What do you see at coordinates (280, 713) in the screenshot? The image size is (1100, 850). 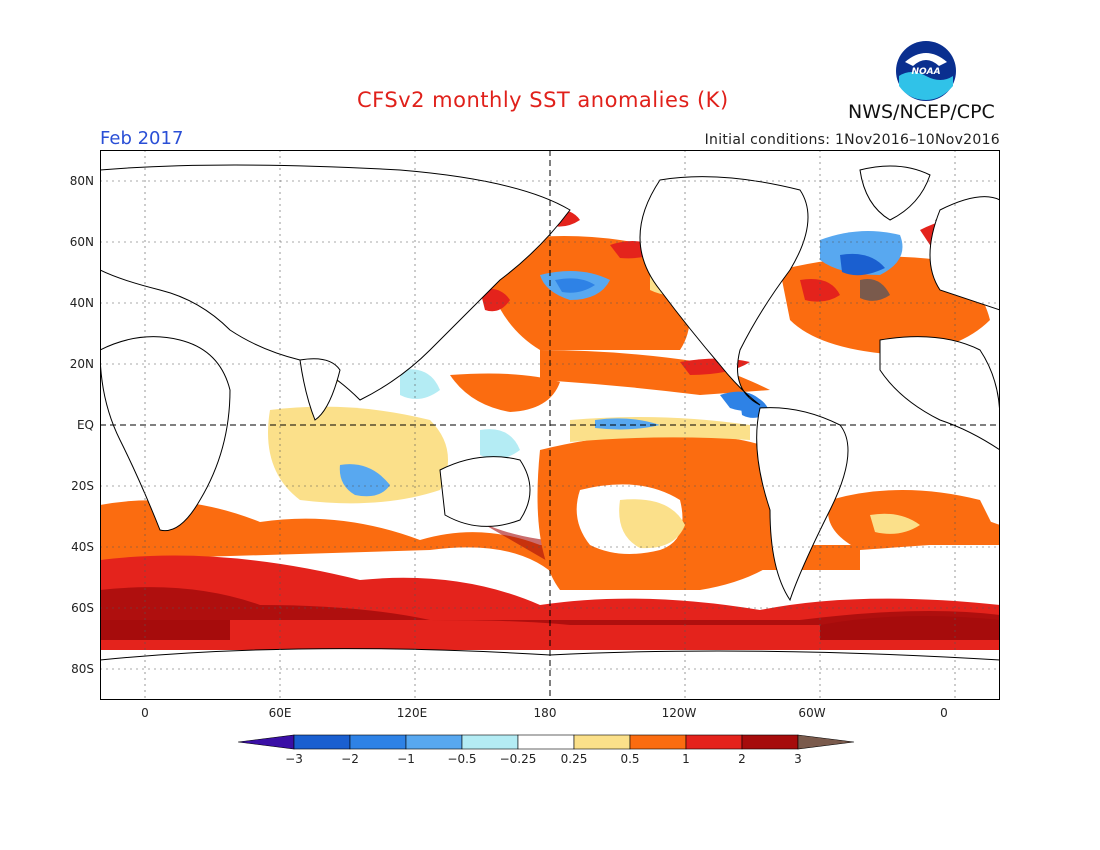 I see `lon-label: 60E` at bounding box center [280, 713].